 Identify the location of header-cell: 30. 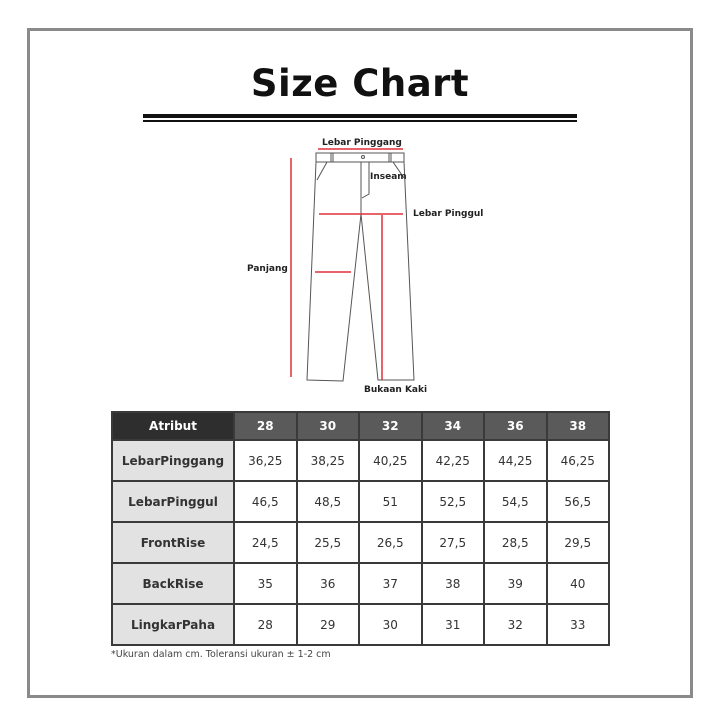
(327, 426).